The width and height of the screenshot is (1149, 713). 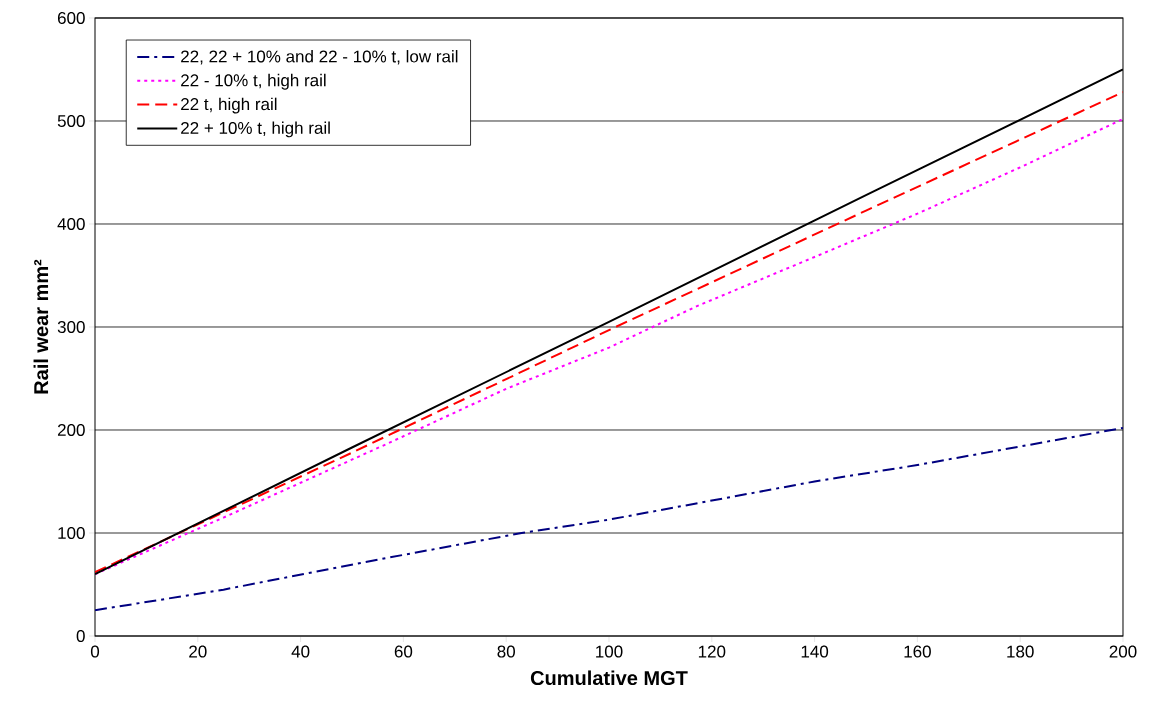 What do you see at coordinates (506, 651) in the screenshot?
I see `x-tick-label: 80` at bounding box center [506, 651].